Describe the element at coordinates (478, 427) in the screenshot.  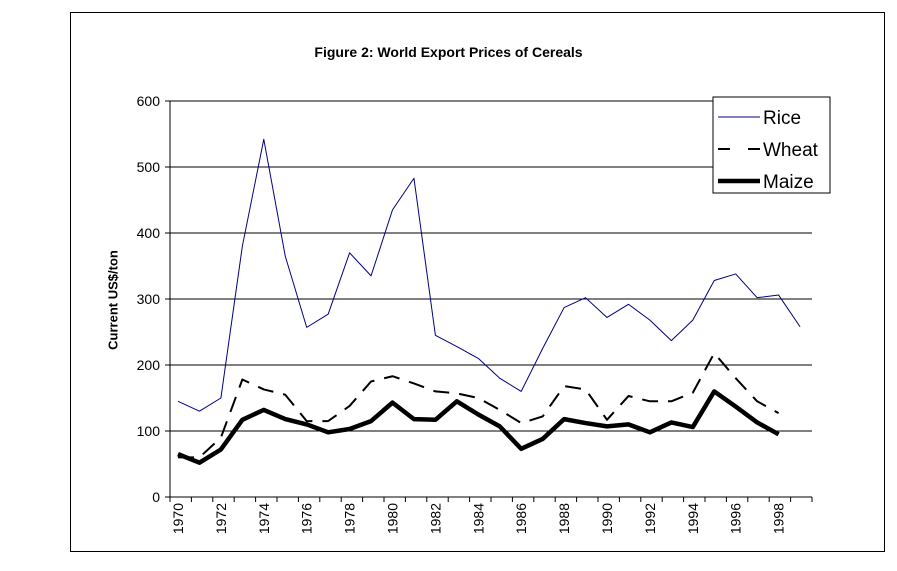
I see `series-line-maize` at that location.